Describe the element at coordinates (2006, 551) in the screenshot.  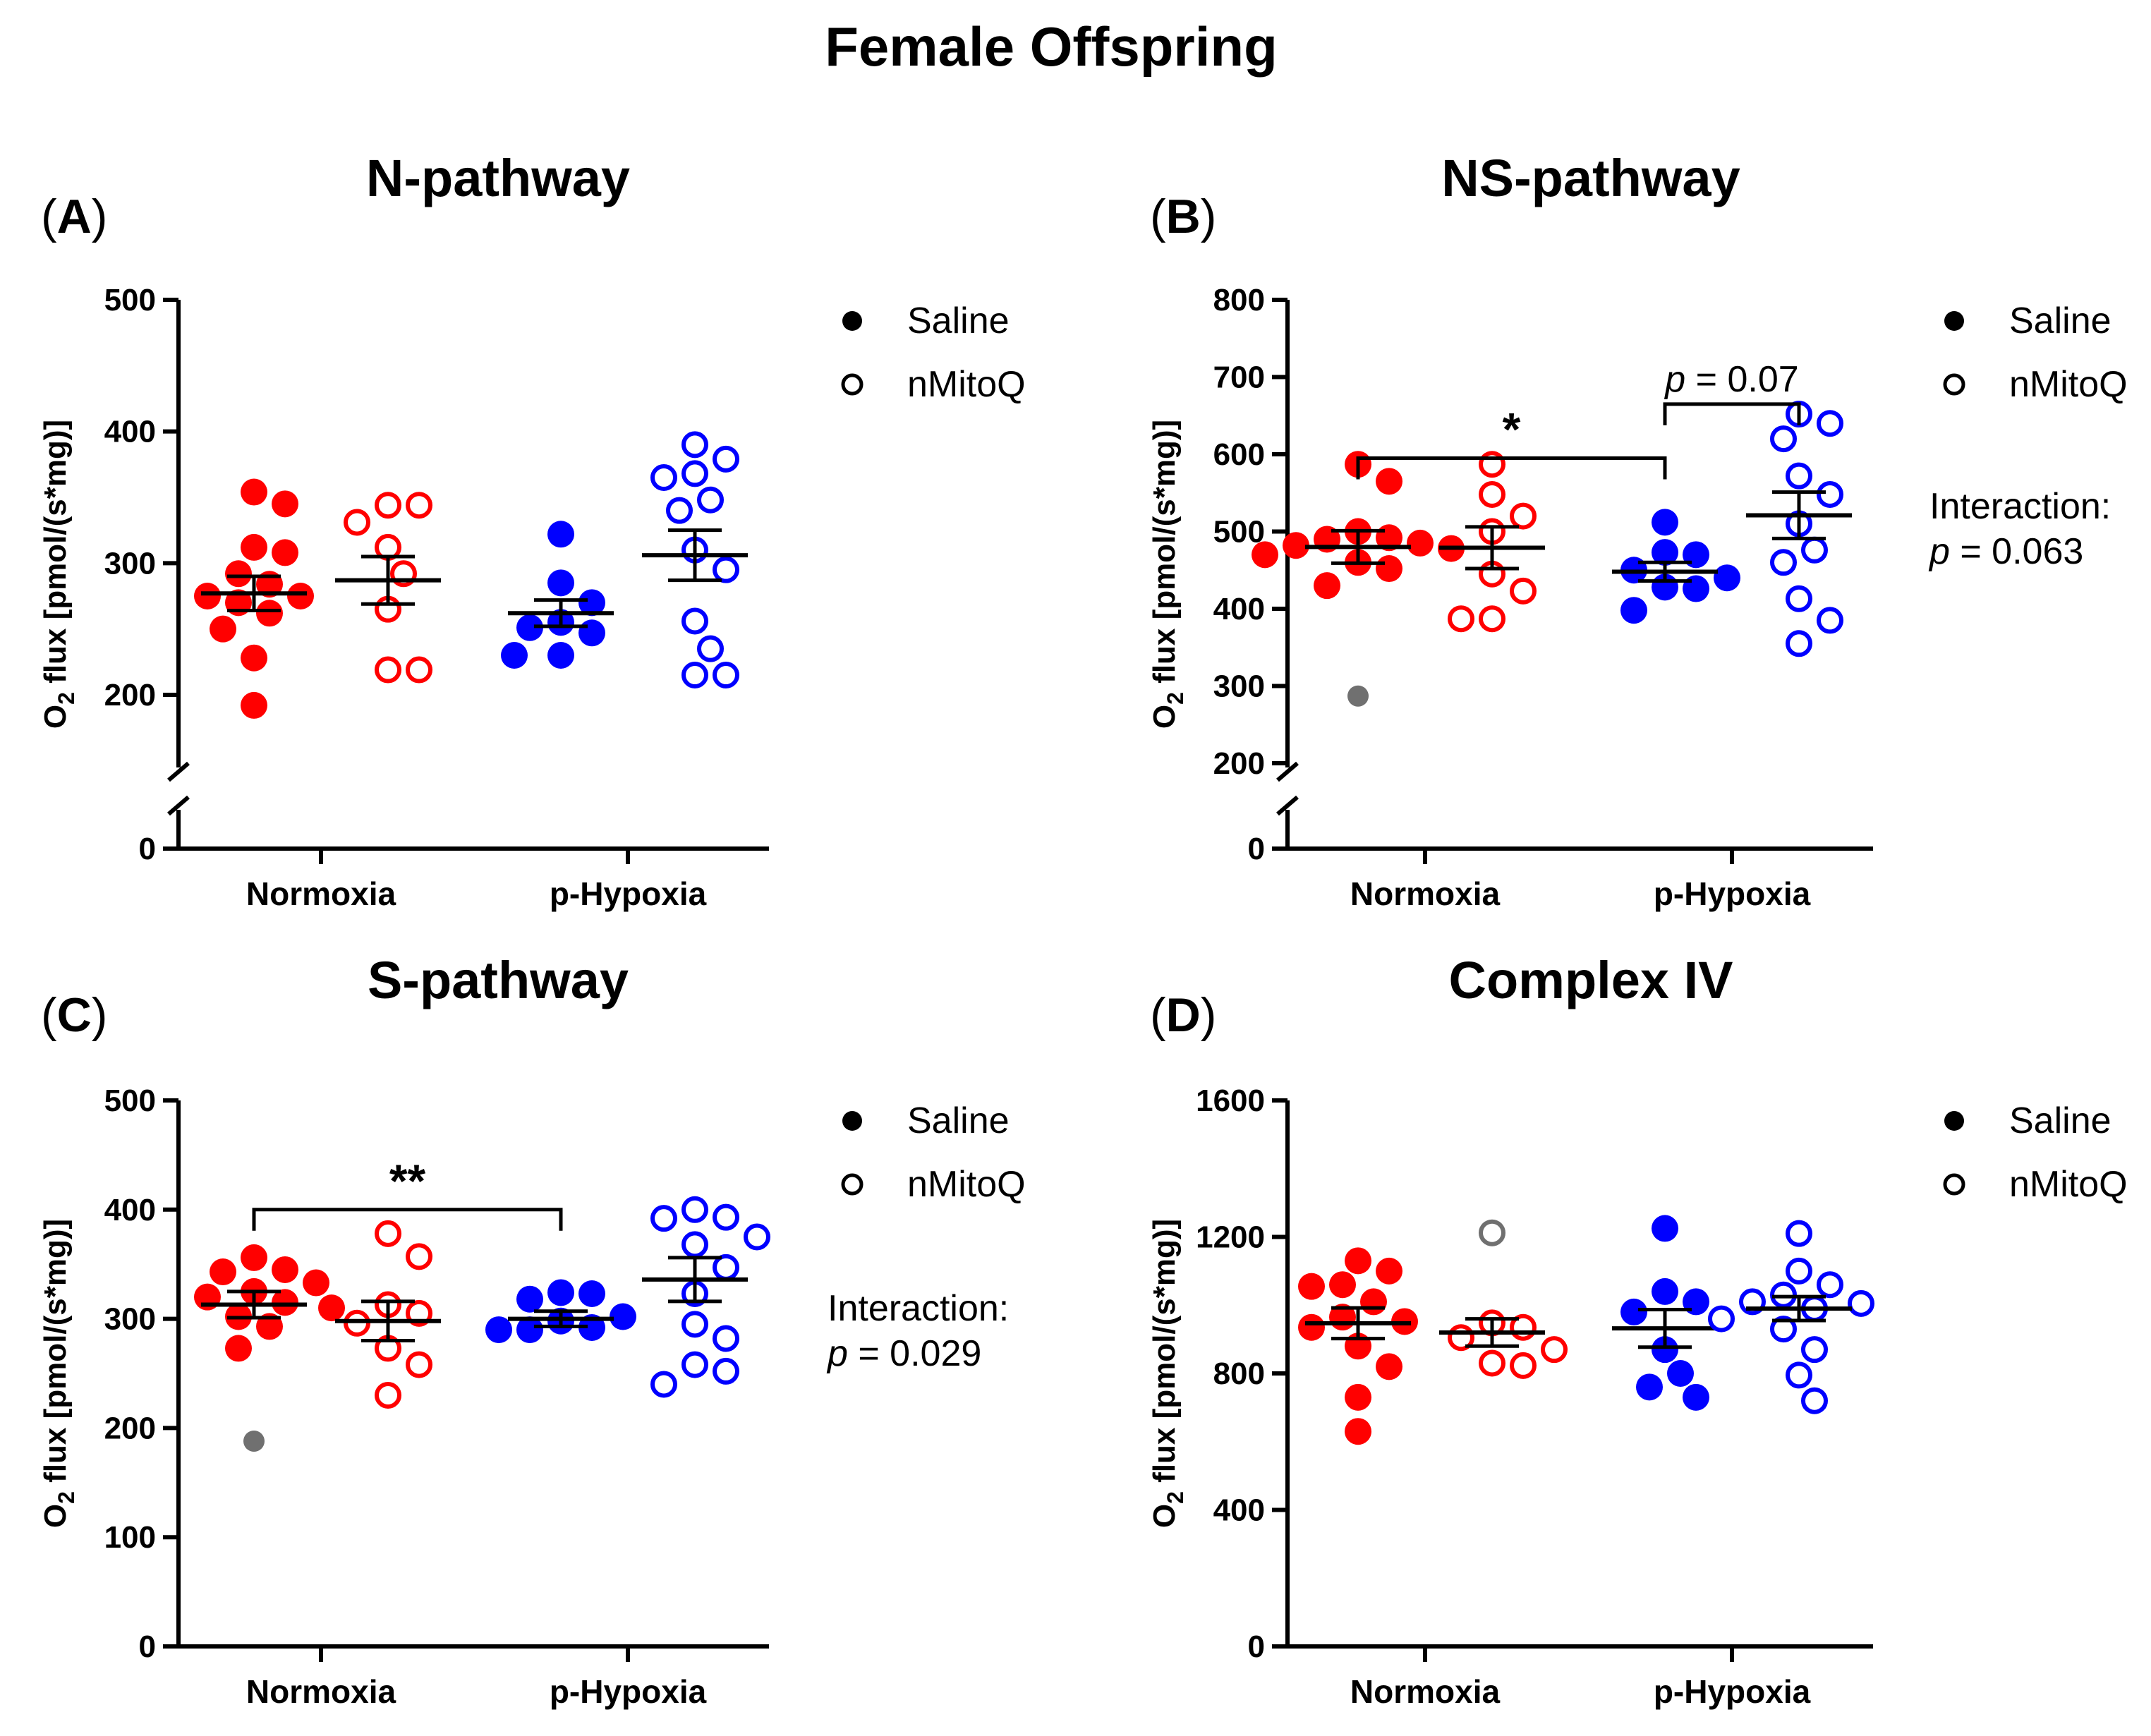
I see `interaction-pvalue: p = 0.063` at that location.